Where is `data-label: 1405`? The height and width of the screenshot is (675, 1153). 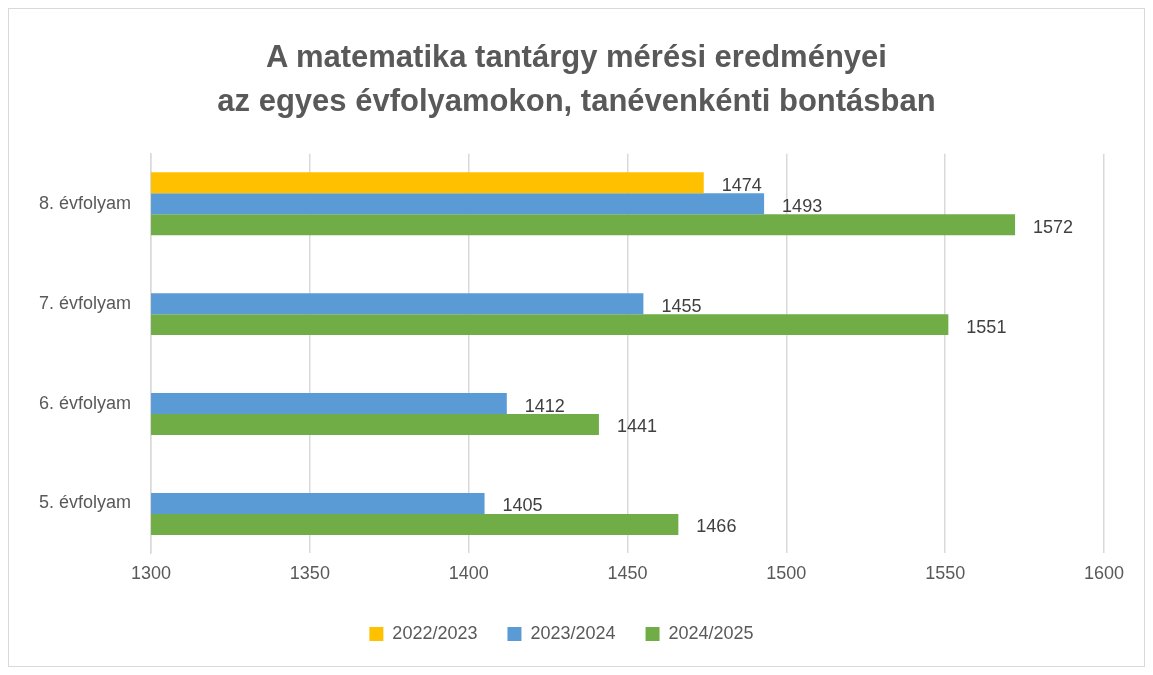
data-label: 1405 is located at coordinates (522, 505).